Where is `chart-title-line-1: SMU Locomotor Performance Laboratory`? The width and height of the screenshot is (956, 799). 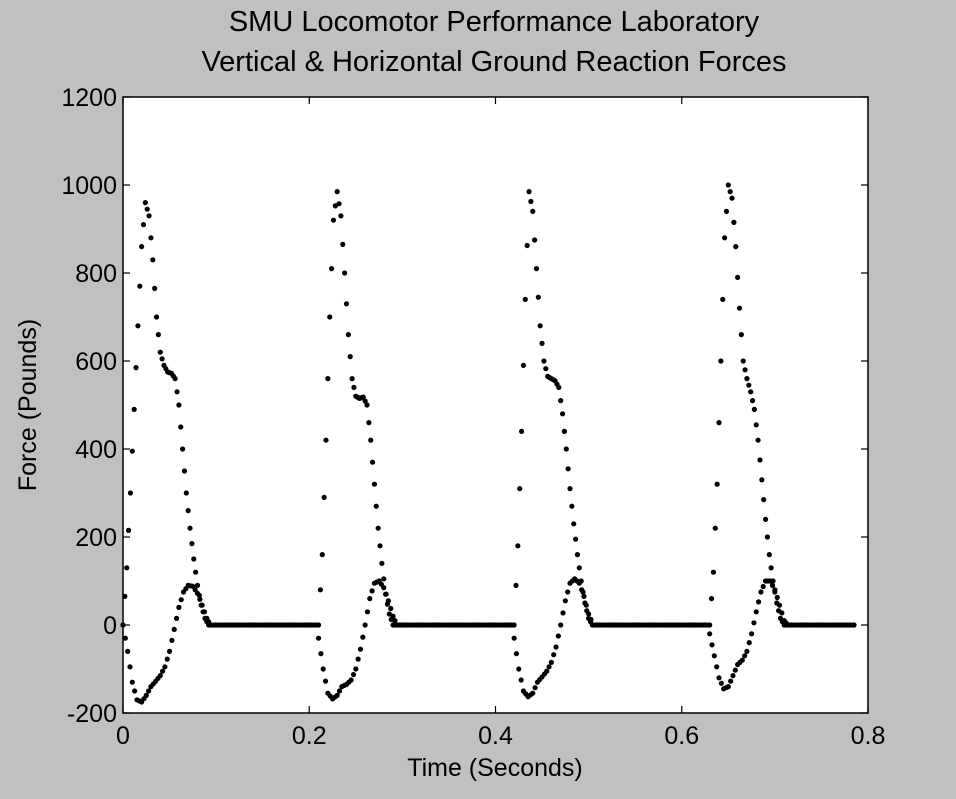
chart-title-line-1: SMU Locomotor Performance Laboratory is located at coordinates (494, 22).